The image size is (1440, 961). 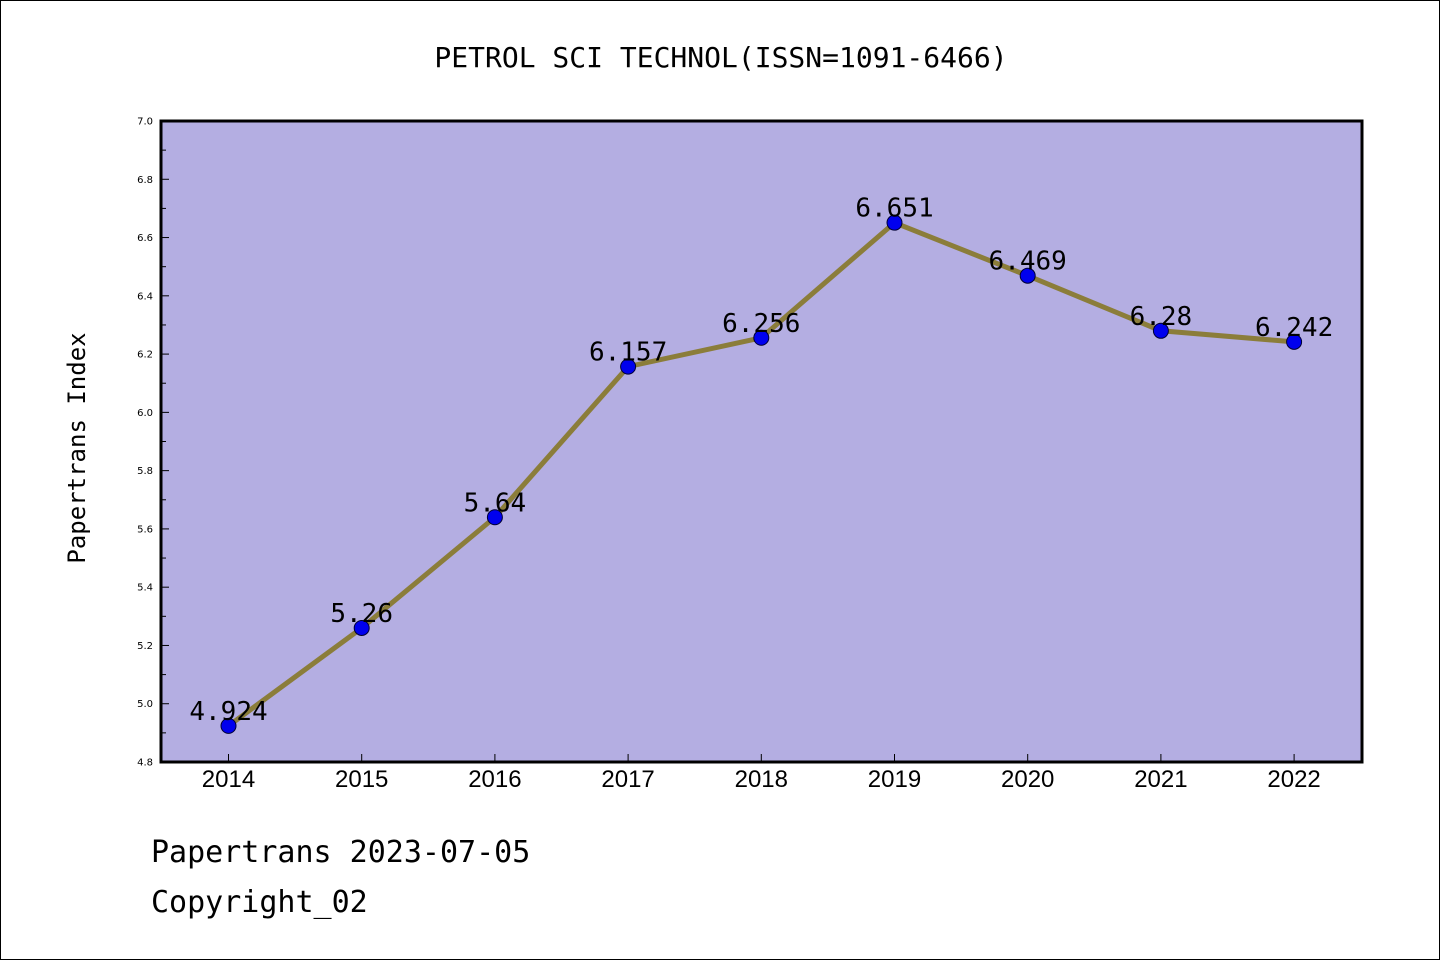 What do you see at coordinates (153, 443) in the screenshot?
I see `y-axis: 4.8 5.0 5.2 5.4 5.6 5.8 6.0 6.2 6.4 6.6 6.8 7.0` at bounding box center [153, 443].